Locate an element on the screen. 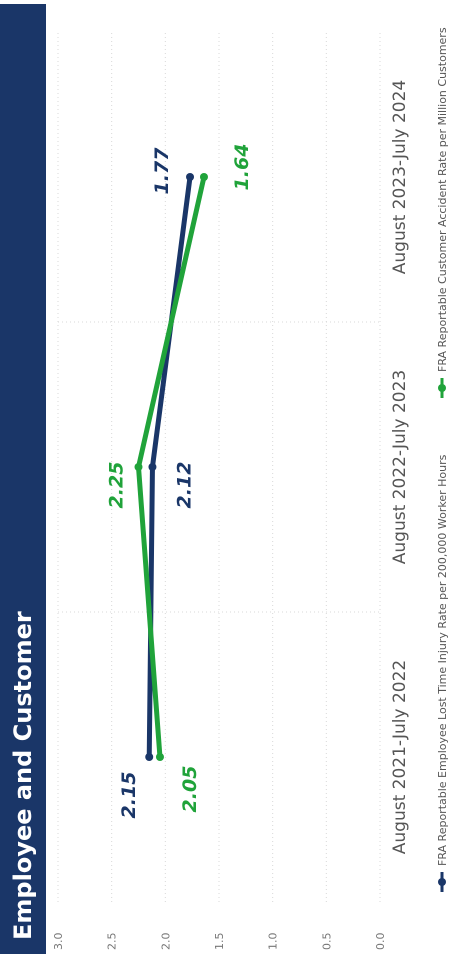 The height and width of the screenshot is (962, 460). data-label: 2.12 is located at coordinates (184, 485).